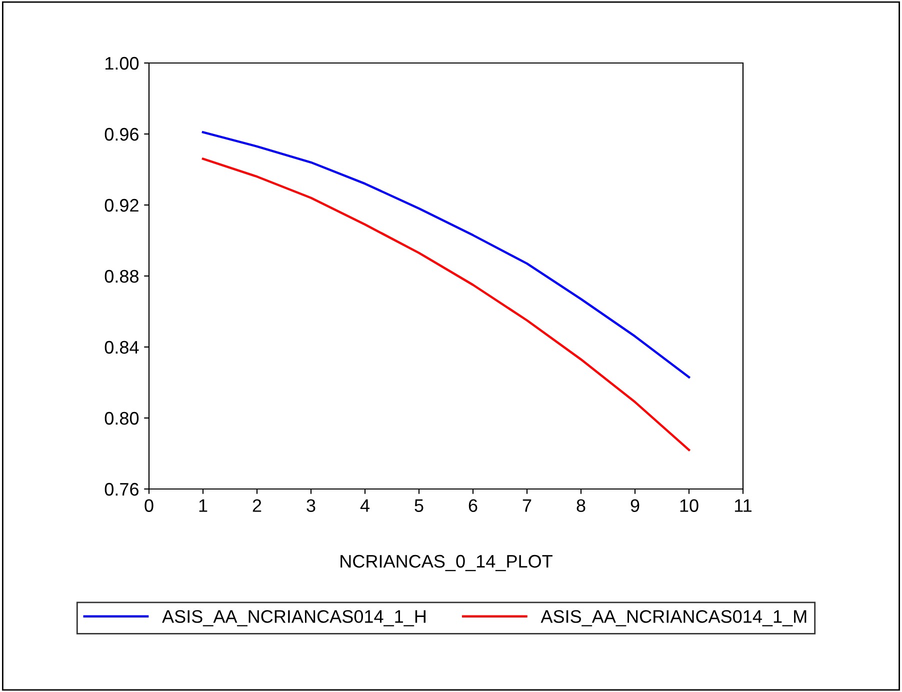  Describe the element at coordinates (121, 134) in the screenshot. I see `y-tick-label: 0.96` at that location.